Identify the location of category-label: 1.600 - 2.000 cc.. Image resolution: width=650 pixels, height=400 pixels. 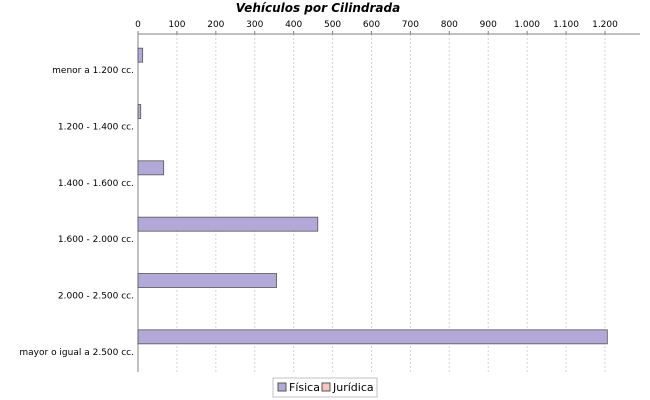
(96, 240).